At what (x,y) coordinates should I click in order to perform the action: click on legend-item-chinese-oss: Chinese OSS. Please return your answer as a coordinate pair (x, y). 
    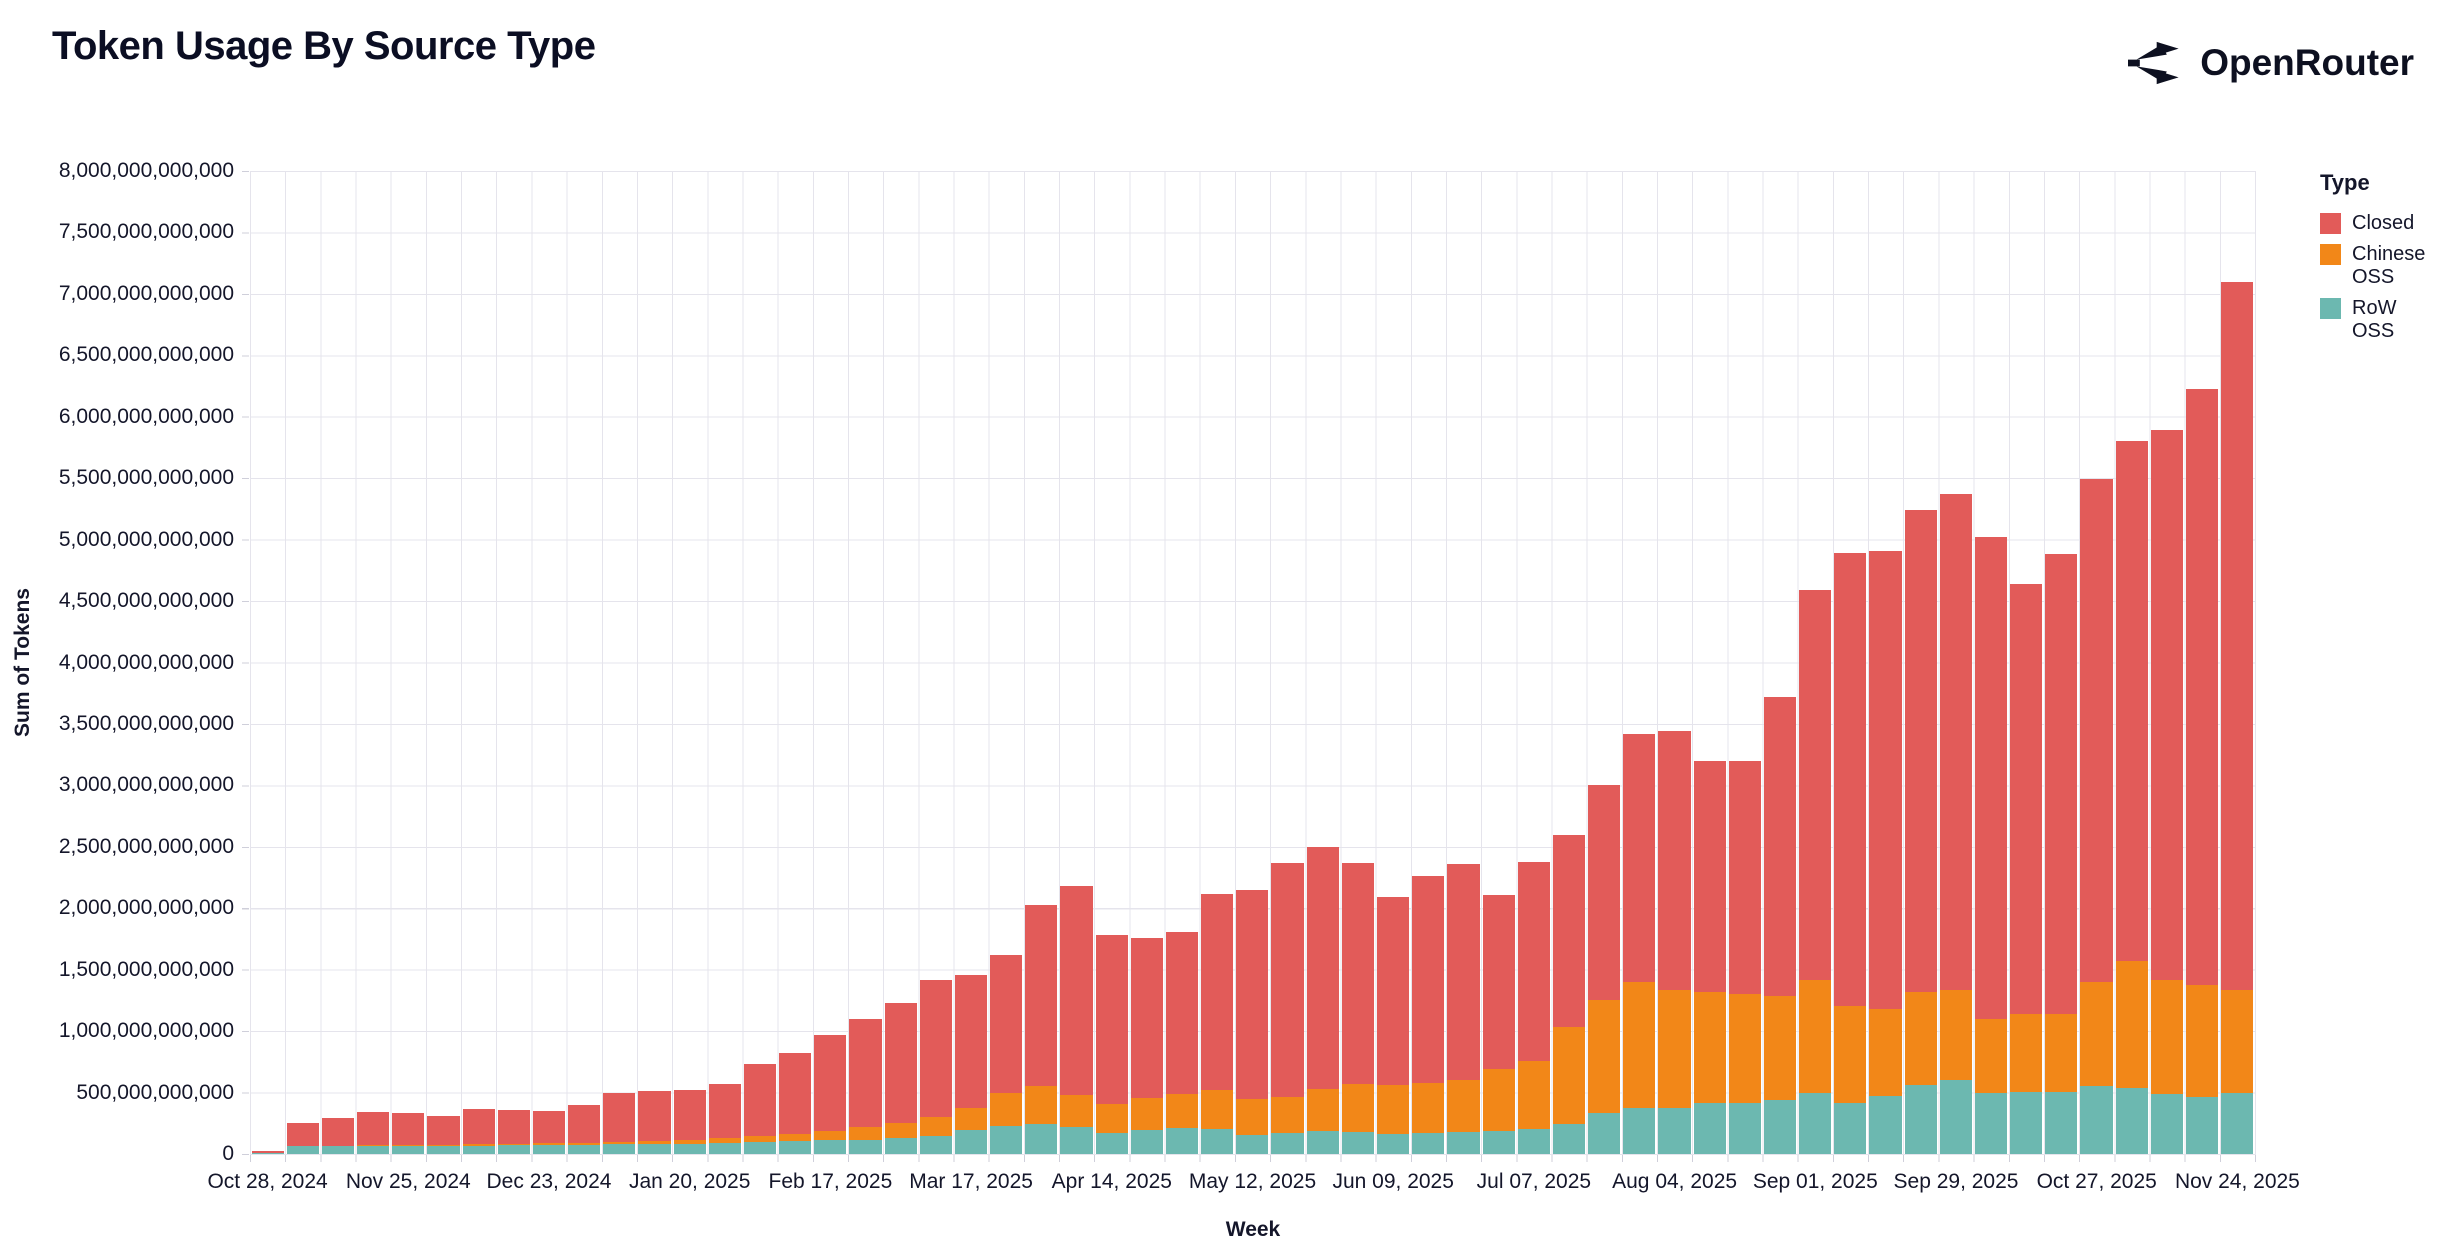
    Looking at the image, I should click on (2385, 266).